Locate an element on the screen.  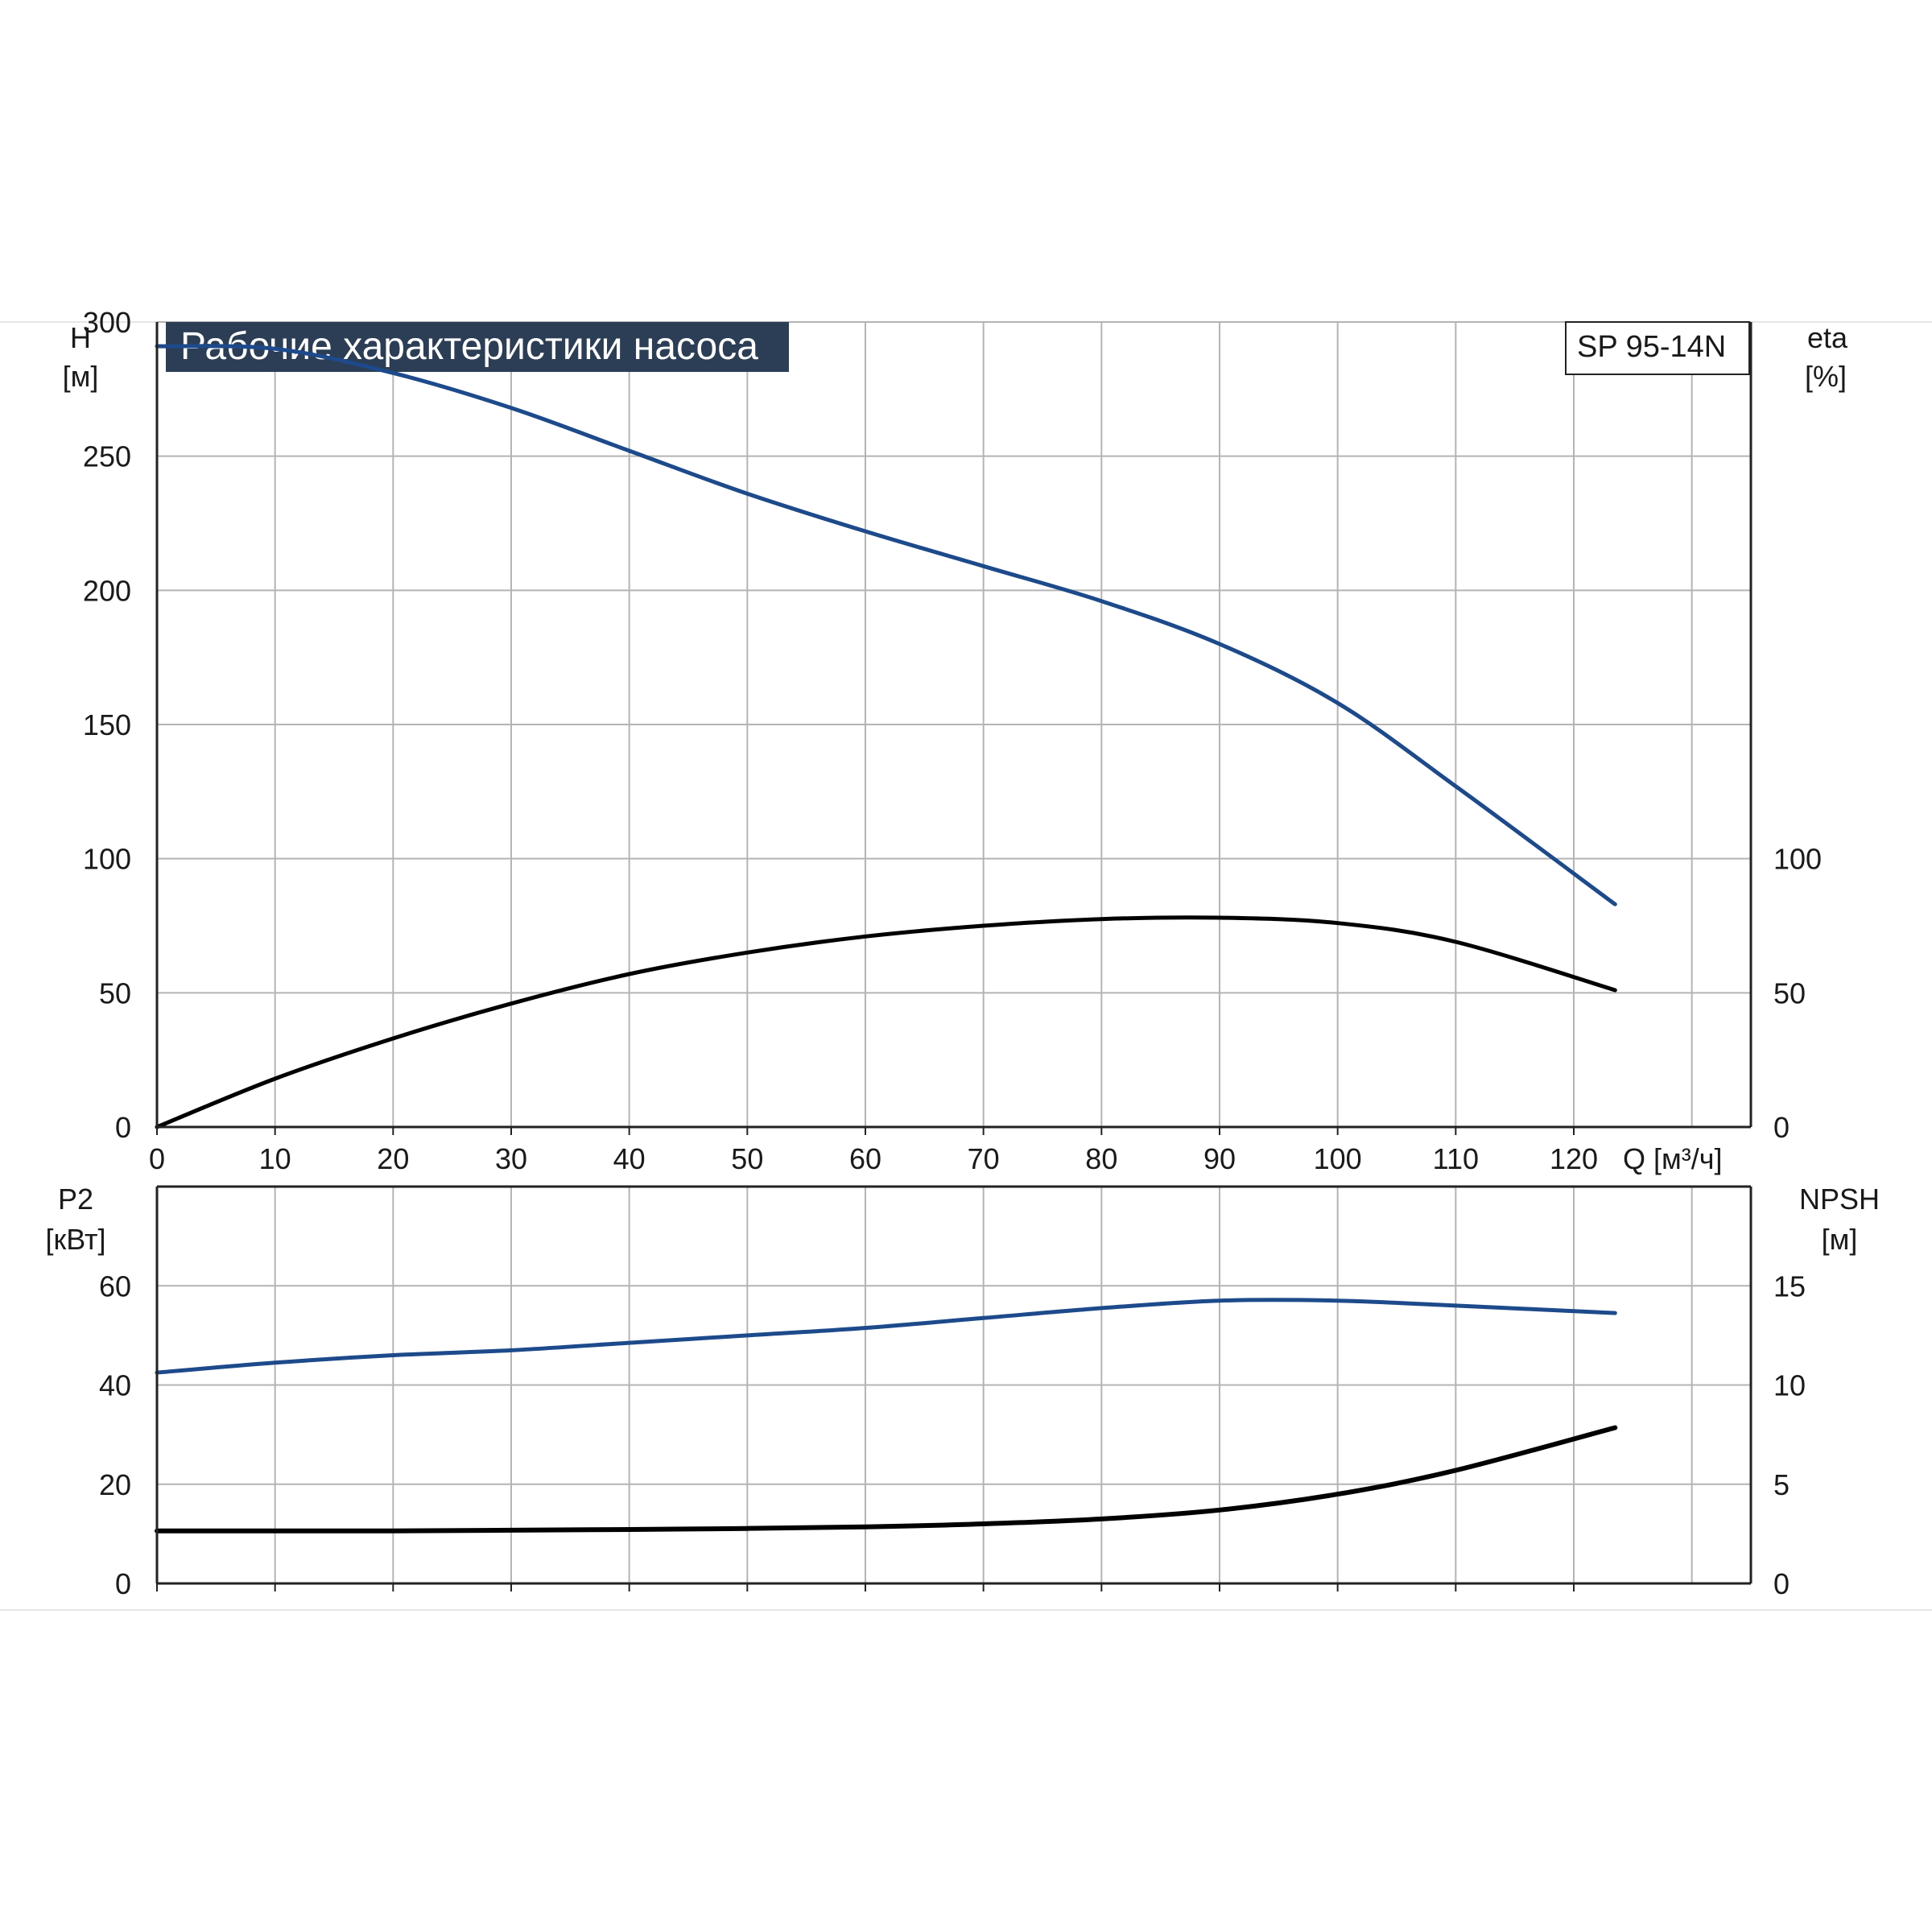
x-tick-label: 70 is located at coordinates (984, 1158).